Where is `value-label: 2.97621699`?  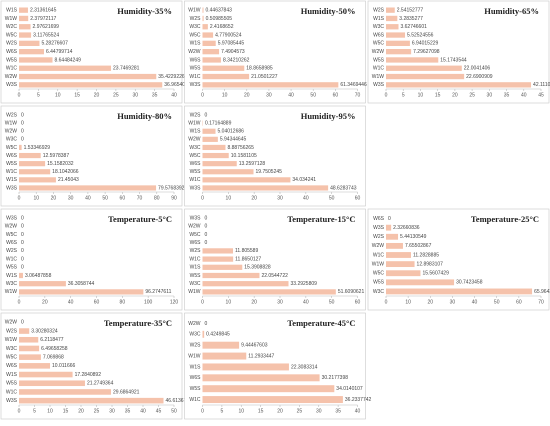 value-label: 2.97621699 is located at coordinates (46, 27).